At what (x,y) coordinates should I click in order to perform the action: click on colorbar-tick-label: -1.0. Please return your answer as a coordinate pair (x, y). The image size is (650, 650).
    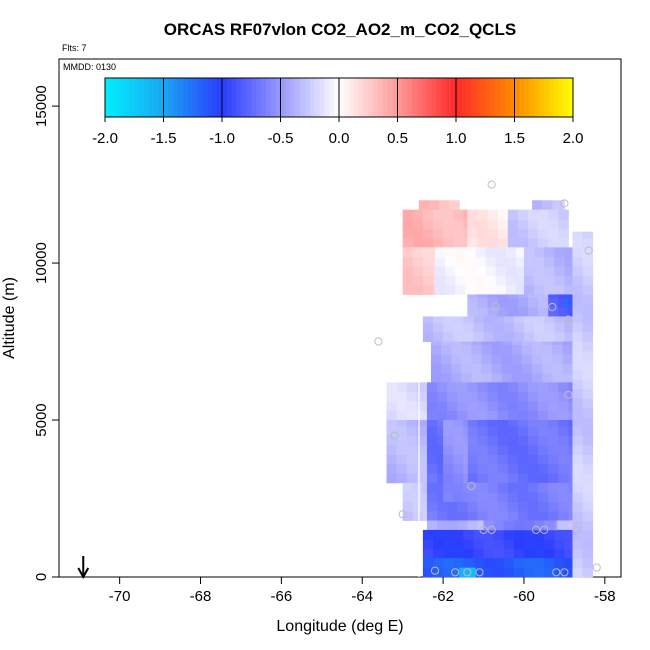
    Looking at the image, I should click on (222, 138).